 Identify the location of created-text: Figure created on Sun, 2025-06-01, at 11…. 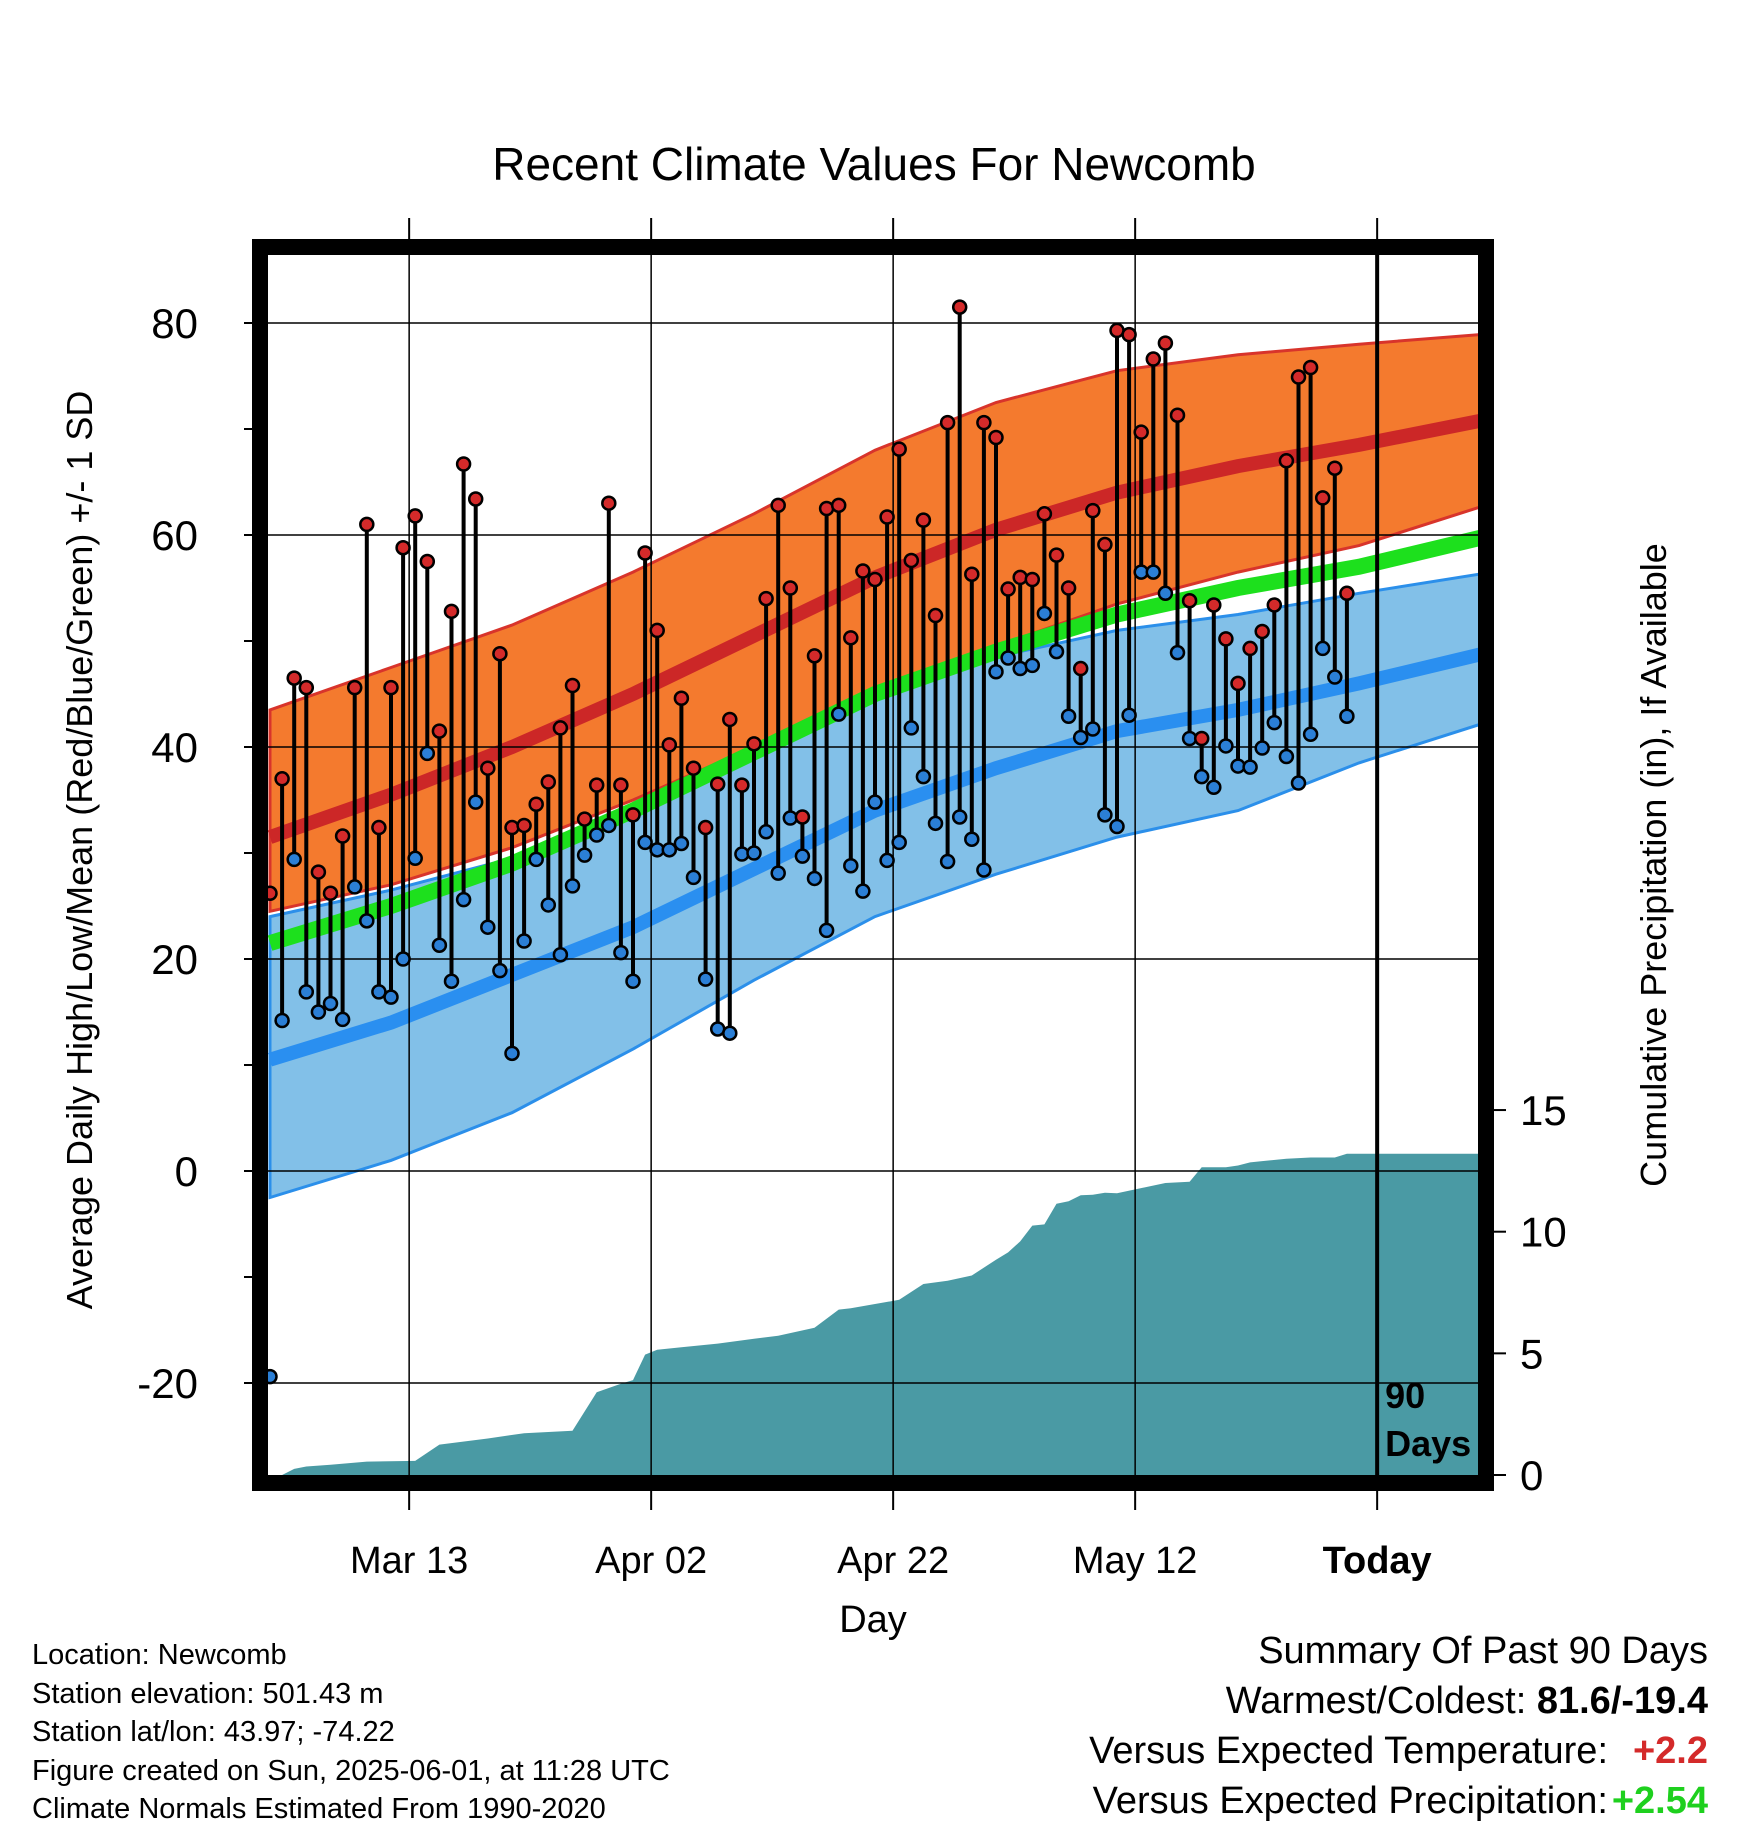
(351, 1770).